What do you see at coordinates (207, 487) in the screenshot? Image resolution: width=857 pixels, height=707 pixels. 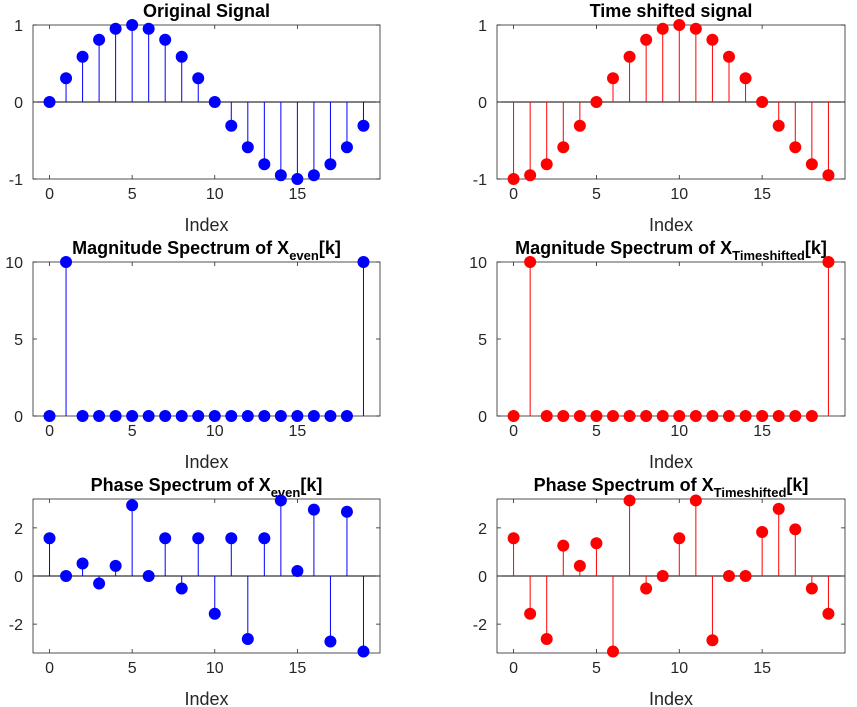 I see `plot-title: Phase Spectrum of Xeven[k]` at bounding box center [207, 487].